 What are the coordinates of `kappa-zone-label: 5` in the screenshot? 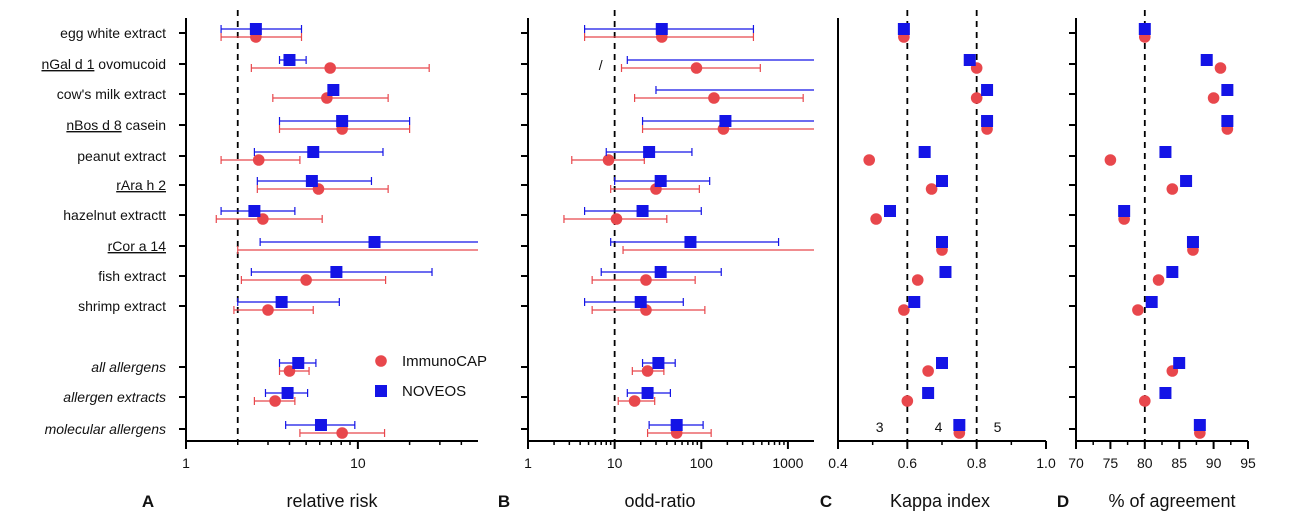 It's located at (998, 427).